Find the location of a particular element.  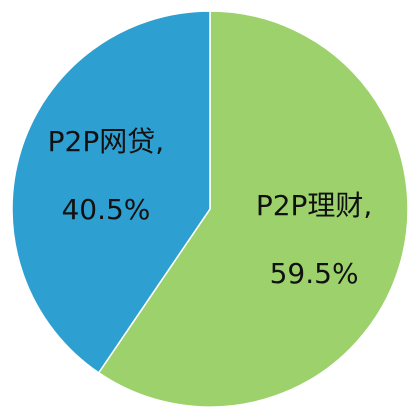

slice-label-value: 59.5% is located at coordinates (314, 273).